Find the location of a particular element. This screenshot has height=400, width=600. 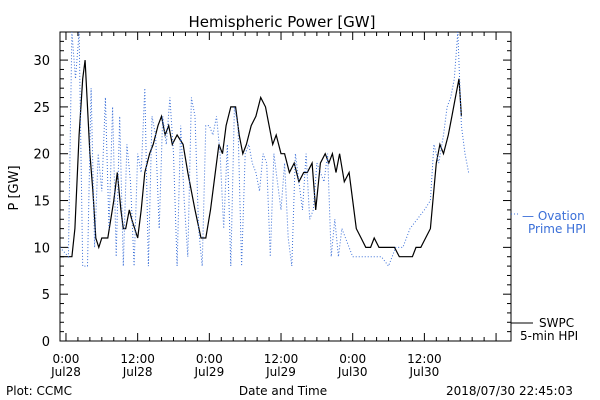

y-tick-label: 25 is located at coordinates (41, 108).